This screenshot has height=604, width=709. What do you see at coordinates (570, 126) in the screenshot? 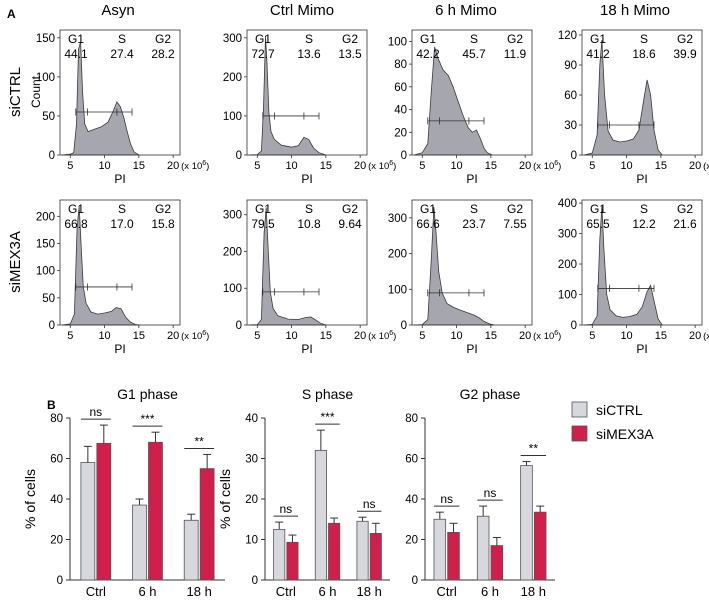
I see `y-tick-label: 30` at bounding box center [570, 126].